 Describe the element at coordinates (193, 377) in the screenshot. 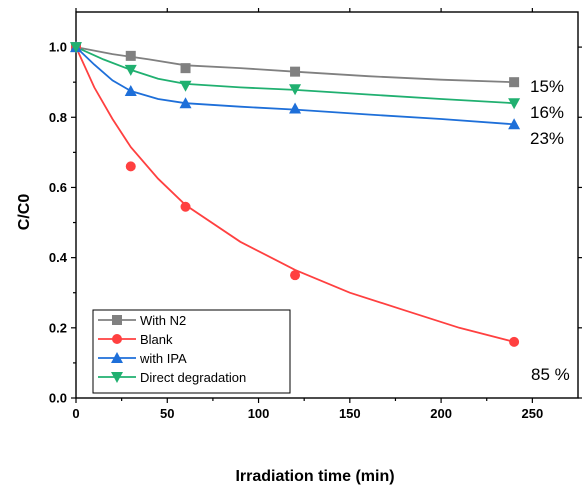

I see `legend-label-direct-degradation: Direct degradation` at that location.